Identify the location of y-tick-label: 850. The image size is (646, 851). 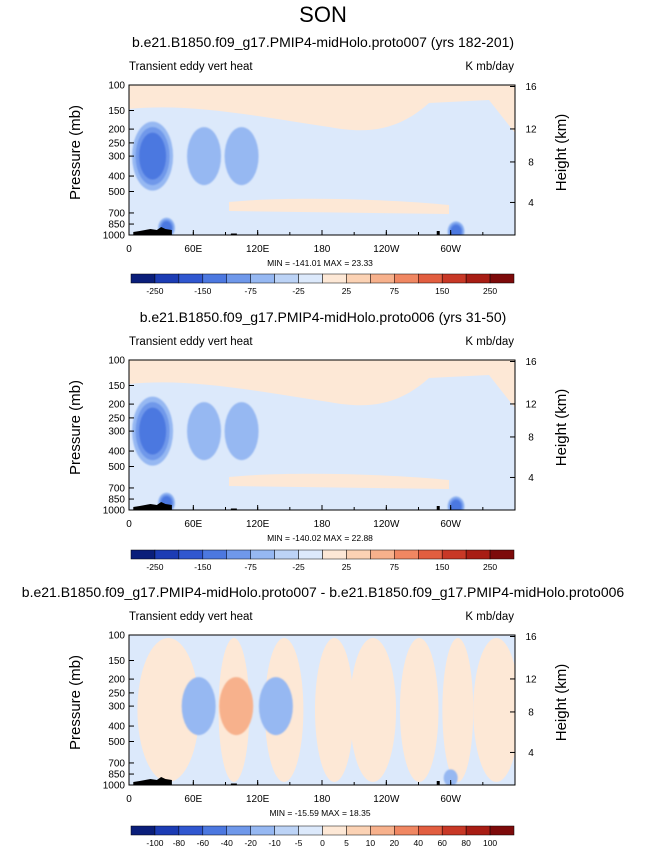
(116, 225).